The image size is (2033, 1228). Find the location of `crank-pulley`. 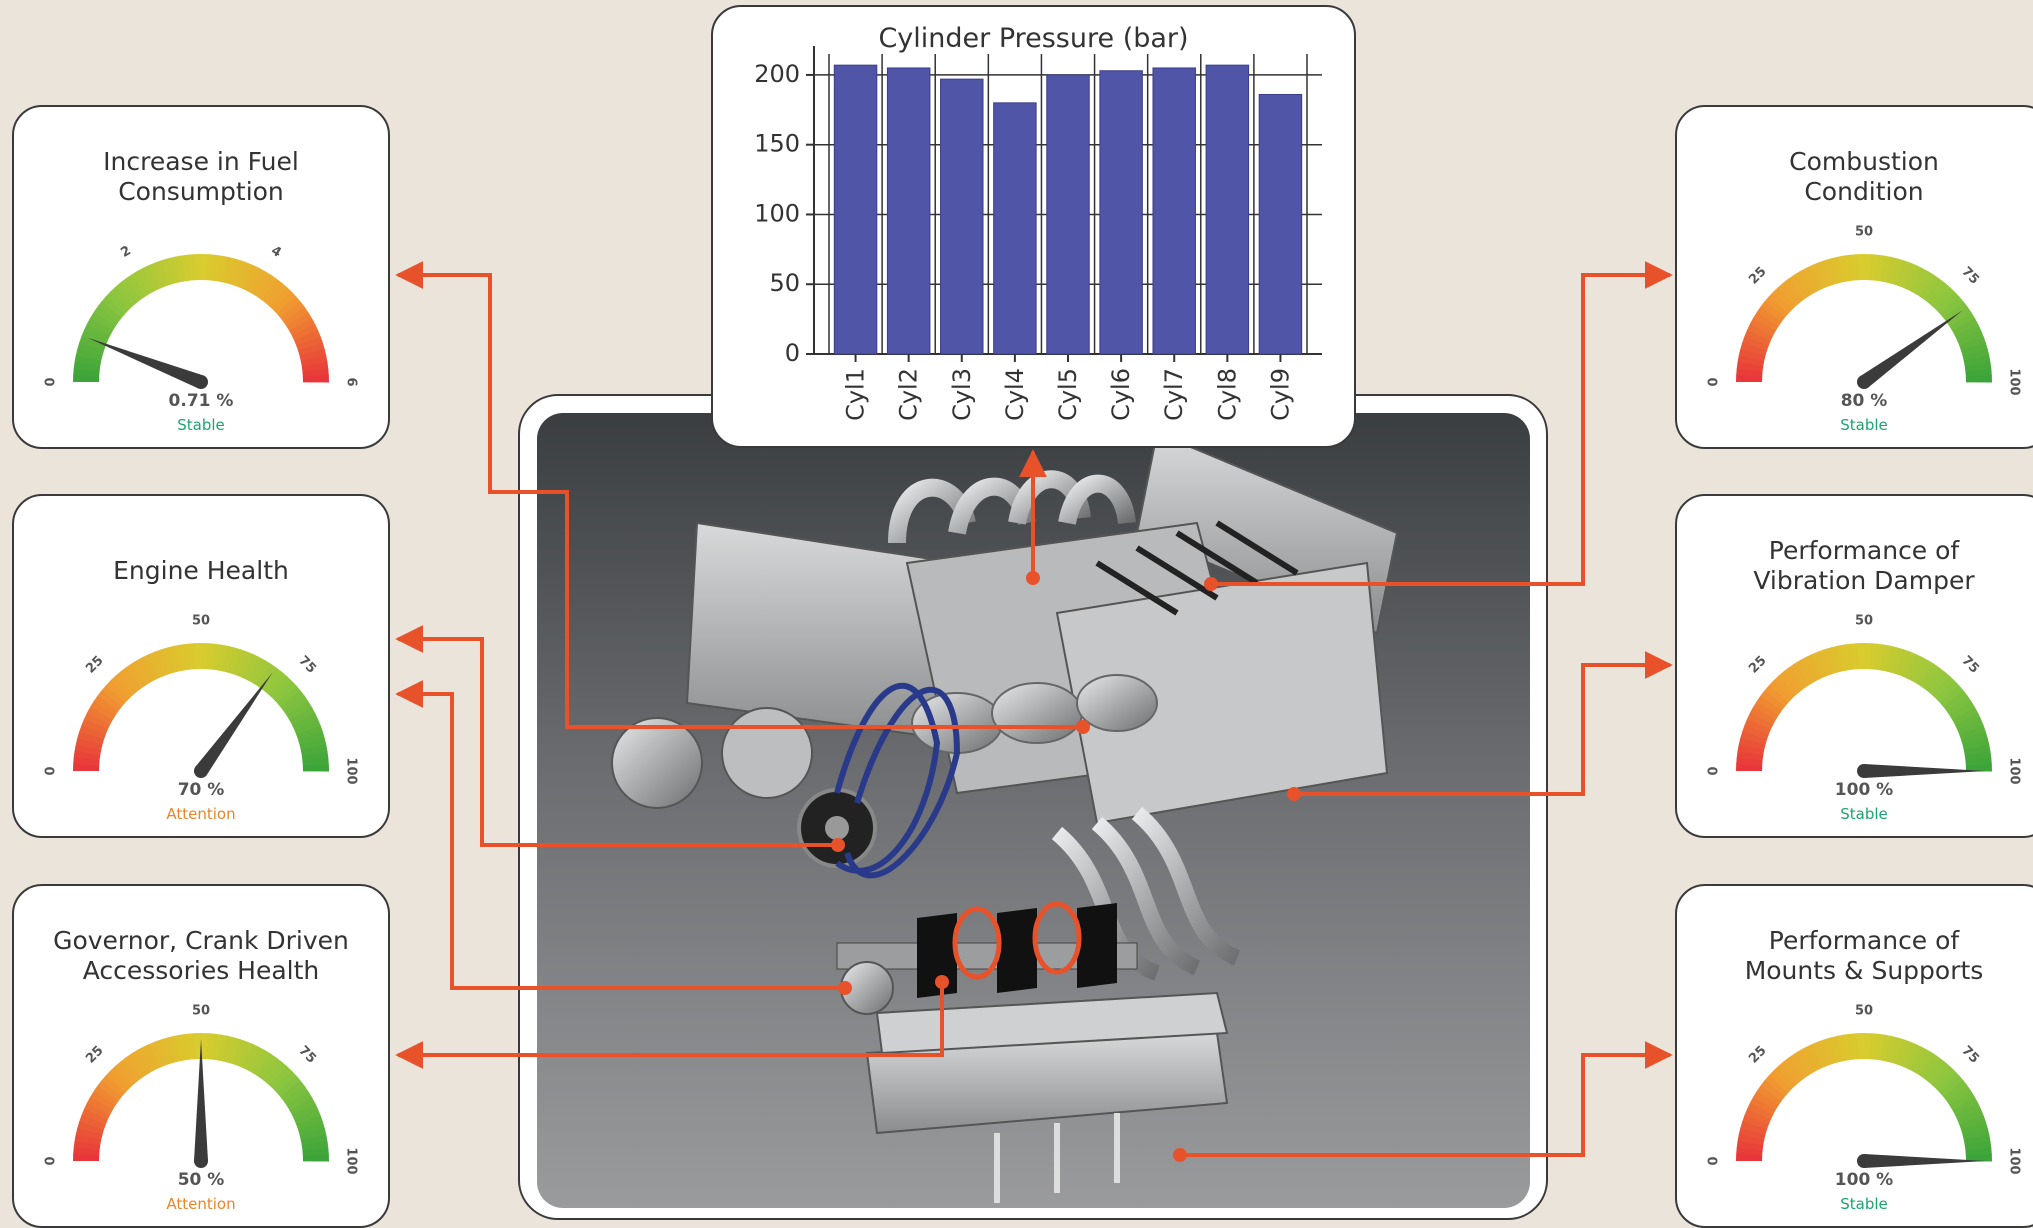

crank-pulley is located at coordinates (867, 988).